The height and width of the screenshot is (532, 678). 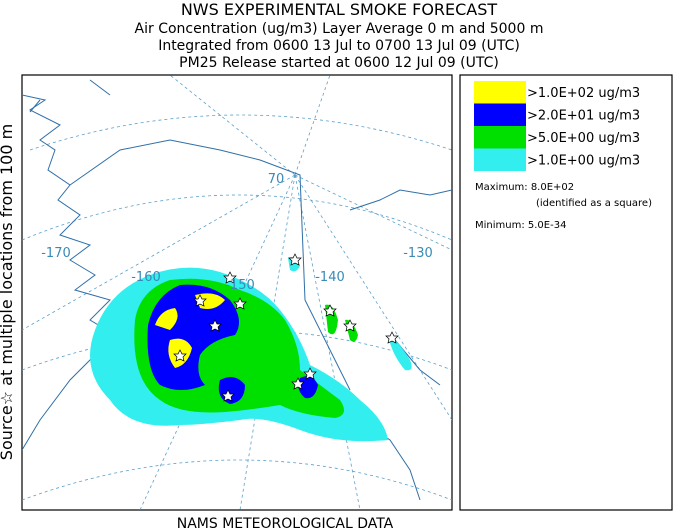 What do you see at coordinates (285, 524) in the screenshot?
I see `footer: NAMS METEOROLOGICAL DATA` at bounding box center [285, 524].